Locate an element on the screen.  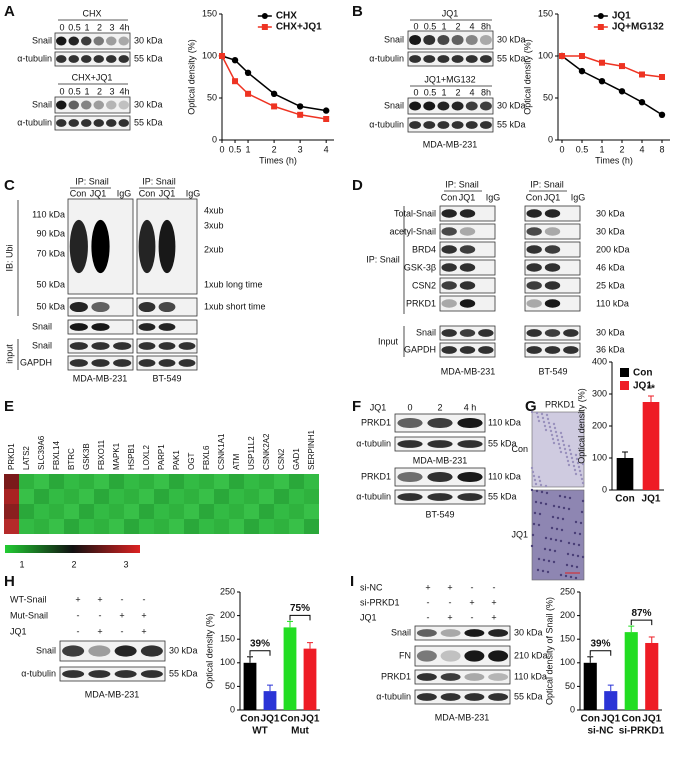
label: 4 is located at coordinates (326, 149).